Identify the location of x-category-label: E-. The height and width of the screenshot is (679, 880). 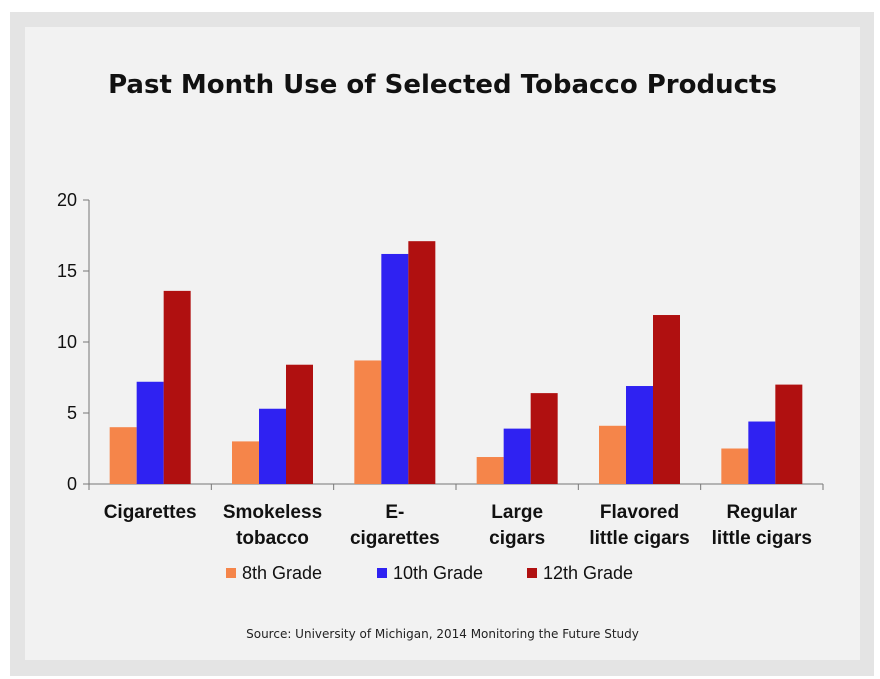
(394, 512).